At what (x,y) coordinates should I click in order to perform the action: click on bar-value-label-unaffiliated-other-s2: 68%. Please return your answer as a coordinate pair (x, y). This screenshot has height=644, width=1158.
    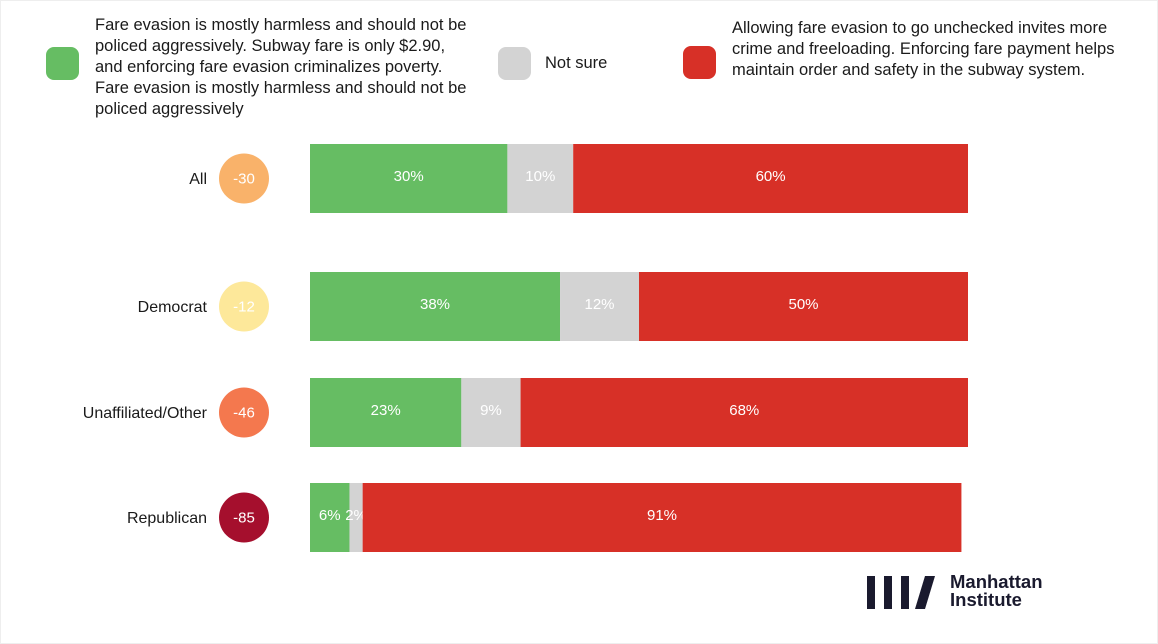
    Looking at the image, I should click on (744, 410).